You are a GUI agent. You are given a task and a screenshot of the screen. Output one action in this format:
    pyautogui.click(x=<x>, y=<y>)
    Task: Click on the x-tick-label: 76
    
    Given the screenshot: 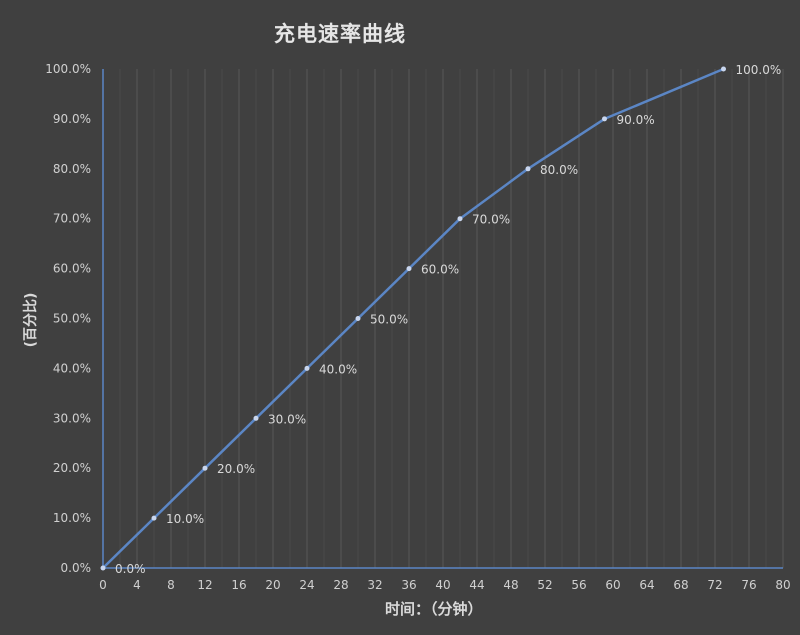 What is the action you would take?
    pyautogui.click(x=748, y=585)
    